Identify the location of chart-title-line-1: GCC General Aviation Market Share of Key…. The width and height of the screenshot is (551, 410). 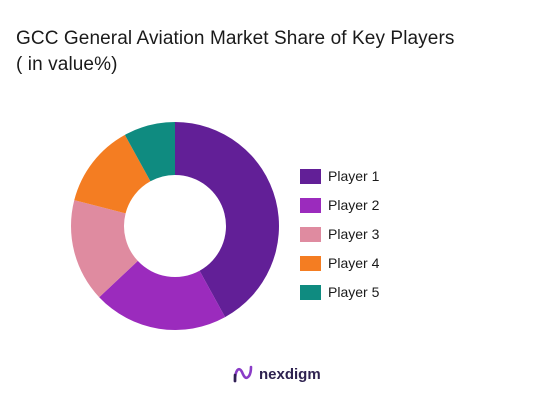
(235, 38).